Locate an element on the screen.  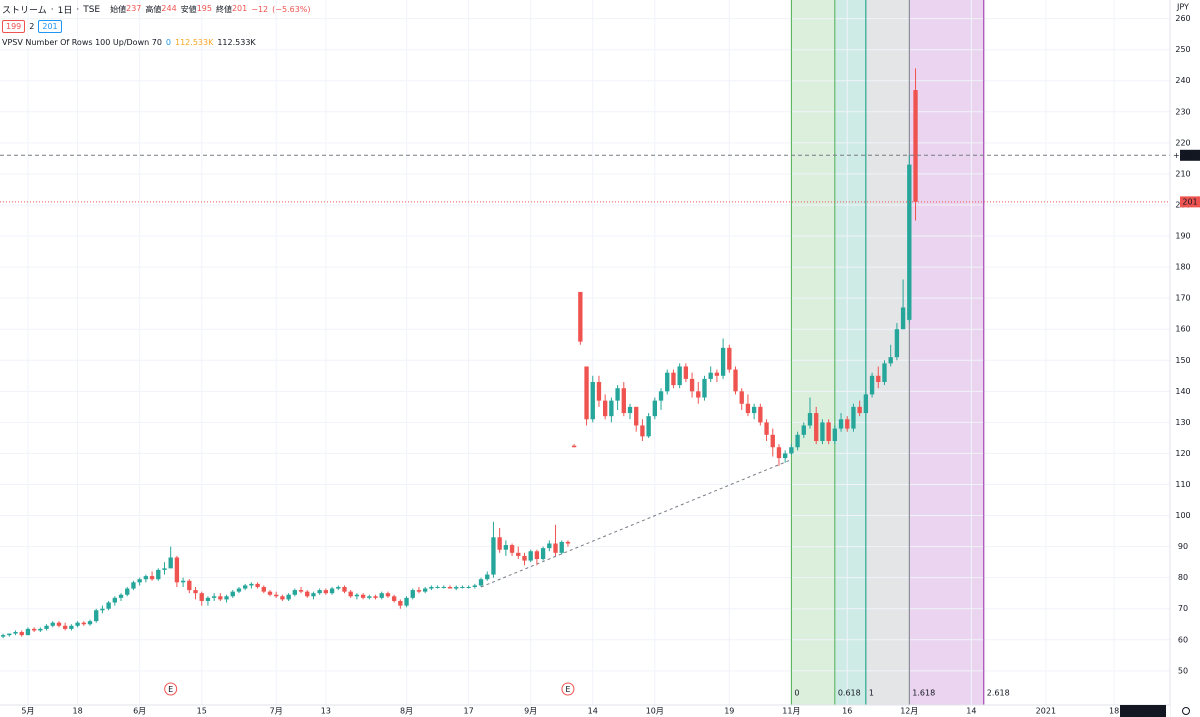
stat-label: 終値 is located at coordinates (223, 9).